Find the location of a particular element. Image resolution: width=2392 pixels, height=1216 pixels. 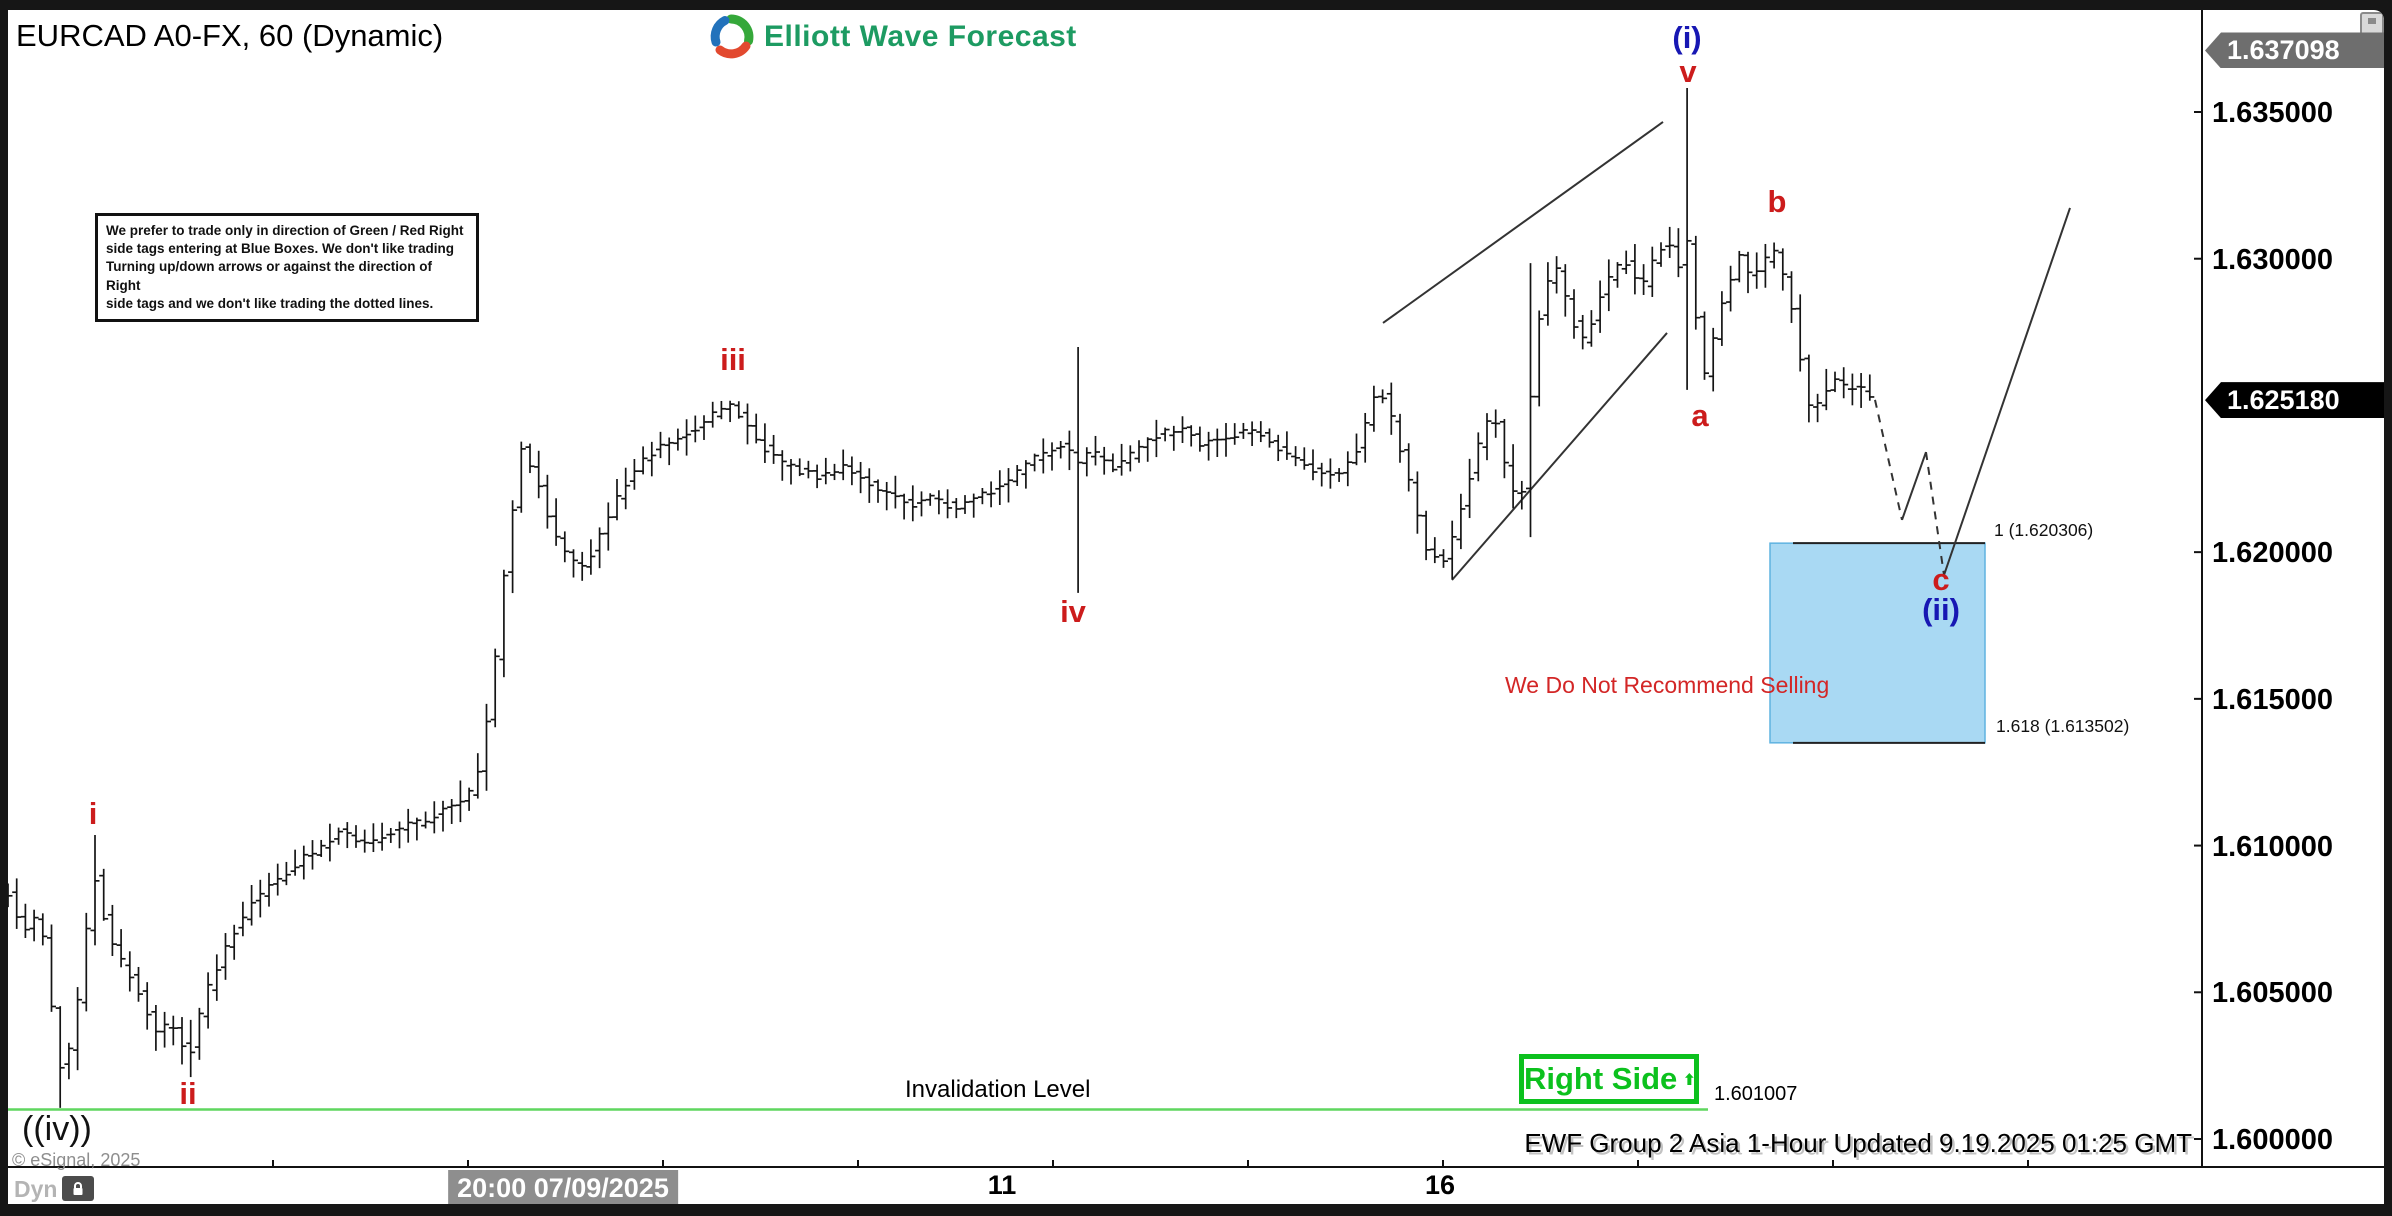

last-price-tag: 1.625180 is located at coordinates (2294, 400).